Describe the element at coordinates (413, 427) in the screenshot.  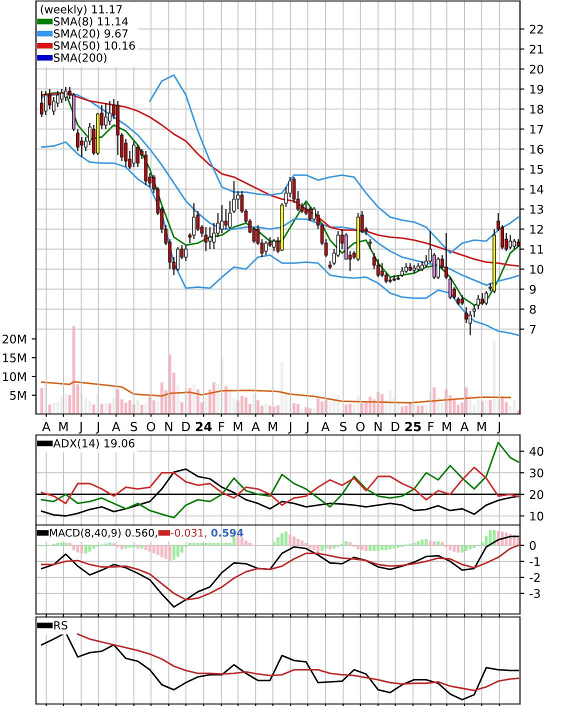
I see `x-tick-label: 25` at that location.